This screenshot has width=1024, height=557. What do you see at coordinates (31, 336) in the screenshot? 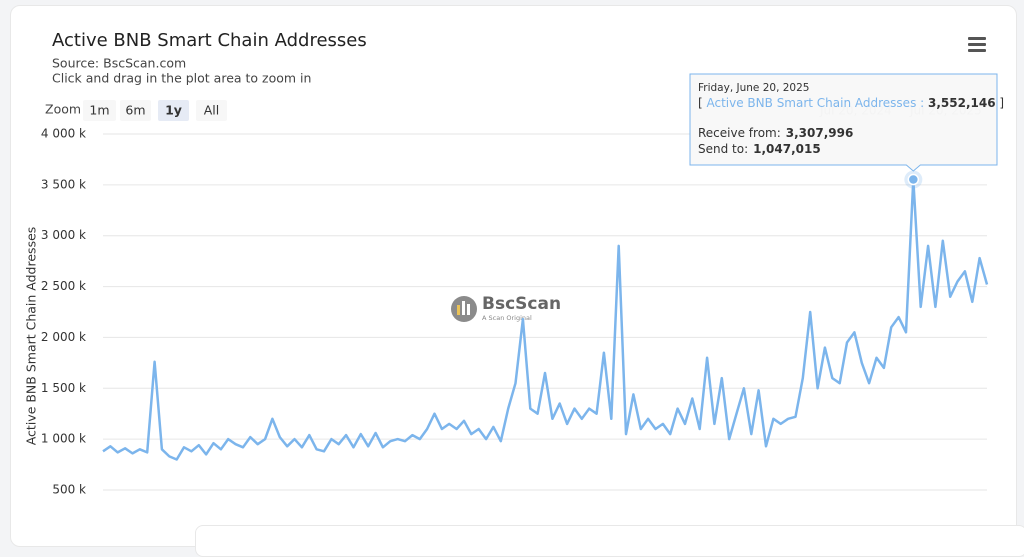
I see `y-axis-title: Active BNB Smart Chain Addresses` at bounding box center [31, 336].